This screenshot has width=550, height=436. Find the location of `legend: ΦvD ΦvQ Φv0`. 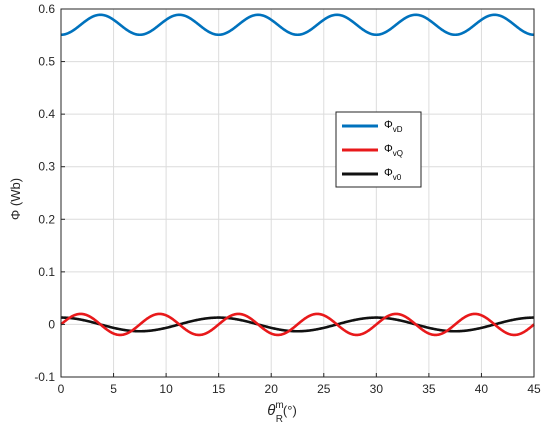

legend: ΦvD ΦvQ Φv0 is located at coordinates (378, 149).